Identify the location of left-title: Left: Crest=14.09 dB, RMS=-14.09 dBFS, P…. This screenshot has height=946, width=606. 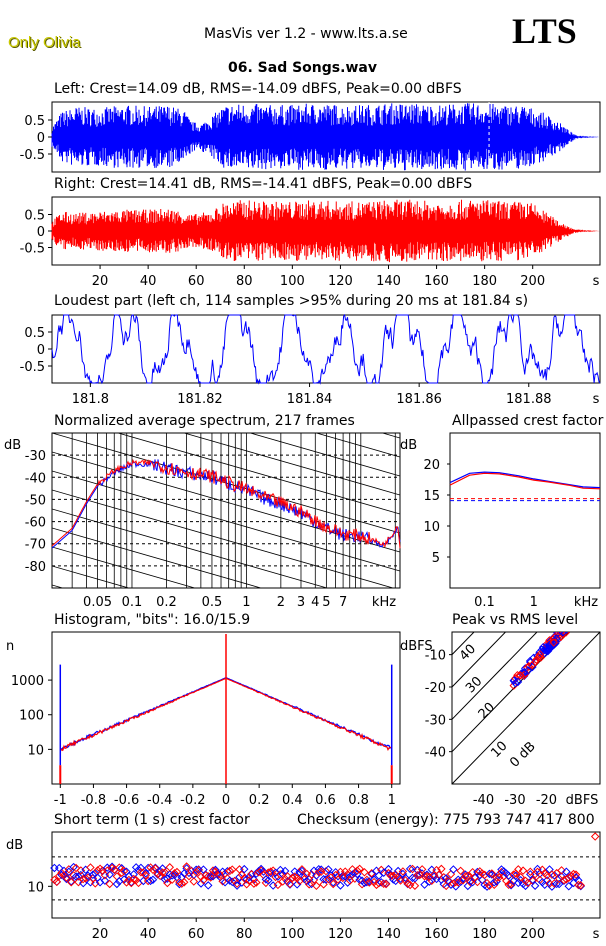
(258, 89).